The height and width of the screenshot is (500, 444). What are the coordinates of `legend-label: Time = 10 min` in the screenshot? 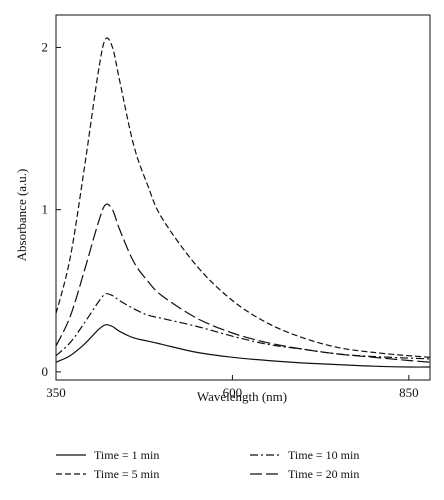 It's located at (323, 455).